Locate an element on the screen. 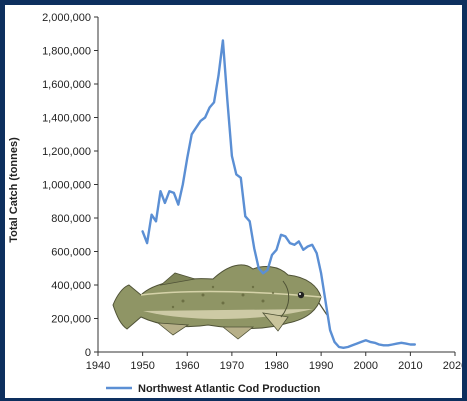 The image size is (467, 401). legend-label: Northwest Atlantic Cod Production is located at coordinates (229, 389).